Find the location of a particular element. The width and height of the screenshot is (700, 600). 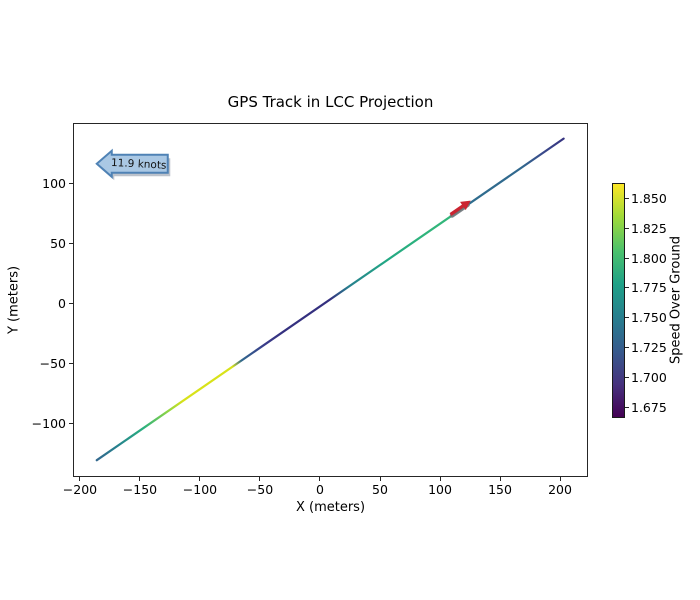

colorbar is located at coordinates (618, 300).